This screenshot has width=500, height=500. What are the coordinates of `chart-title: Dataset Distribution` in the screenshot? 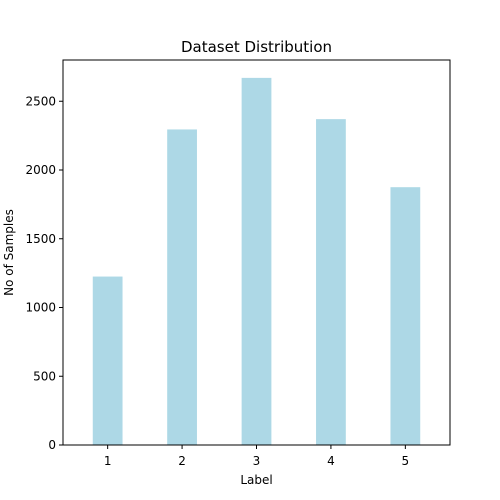 It's located at (256, 47).